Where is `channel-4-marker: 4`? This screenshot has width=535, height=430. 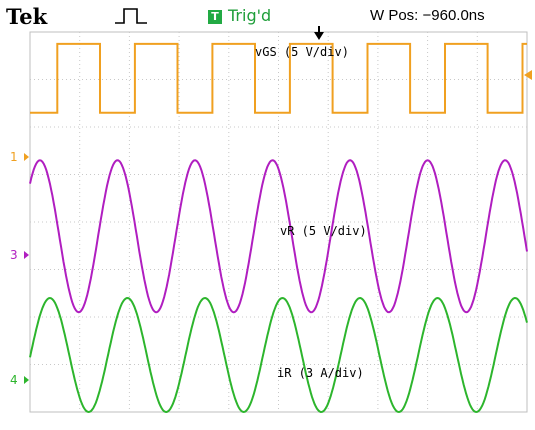
channel-4-marker: 4 is located at coordinates (14, 380).